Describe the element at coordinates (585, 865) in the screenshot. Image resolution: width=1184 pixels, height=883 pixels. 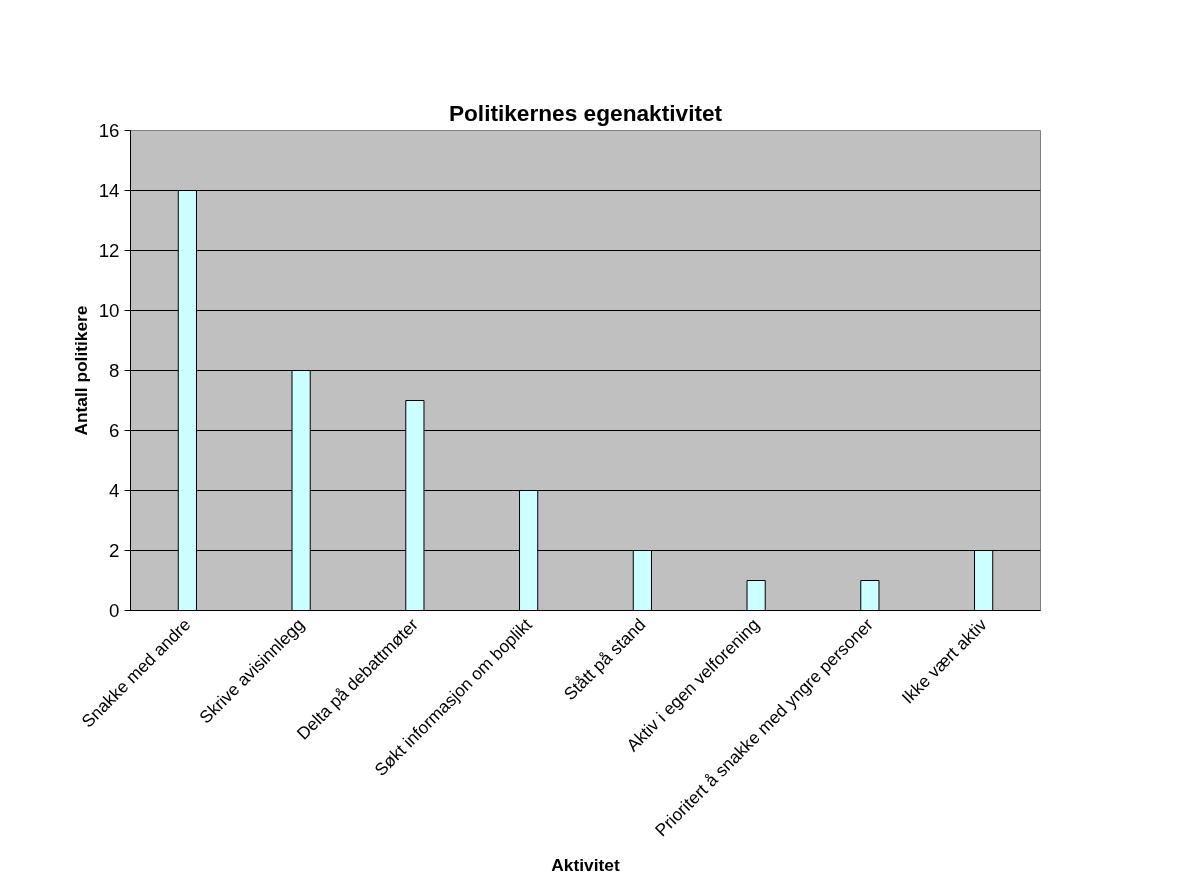
I see `x-axis-title: Aktivitet` at that location.